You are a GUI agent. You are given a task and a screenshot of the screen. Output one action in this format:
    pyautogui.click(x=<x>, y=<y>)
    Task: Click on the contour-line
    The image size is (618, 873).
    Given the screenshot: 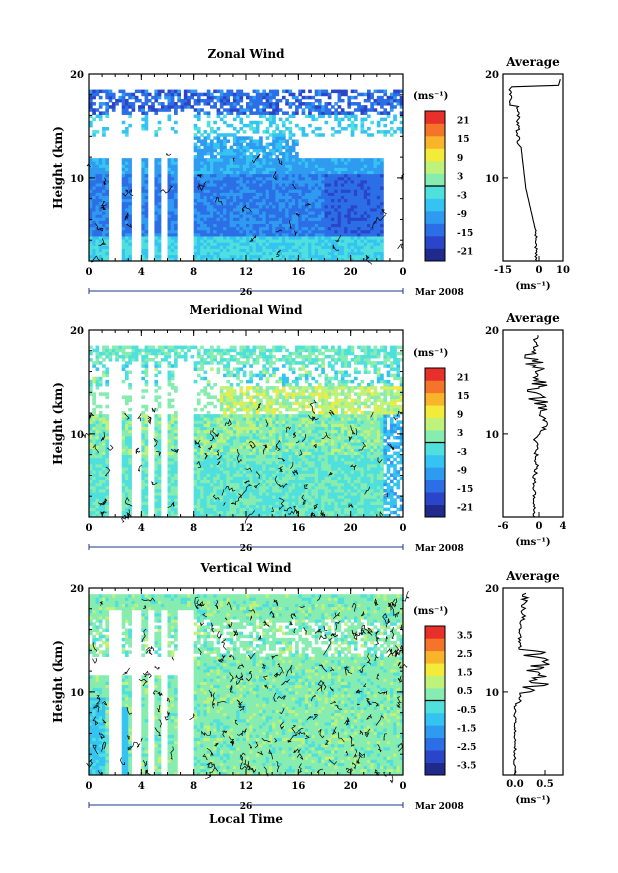 What is the action you would take?
    pyautogui.click(x=275, y=176)
    